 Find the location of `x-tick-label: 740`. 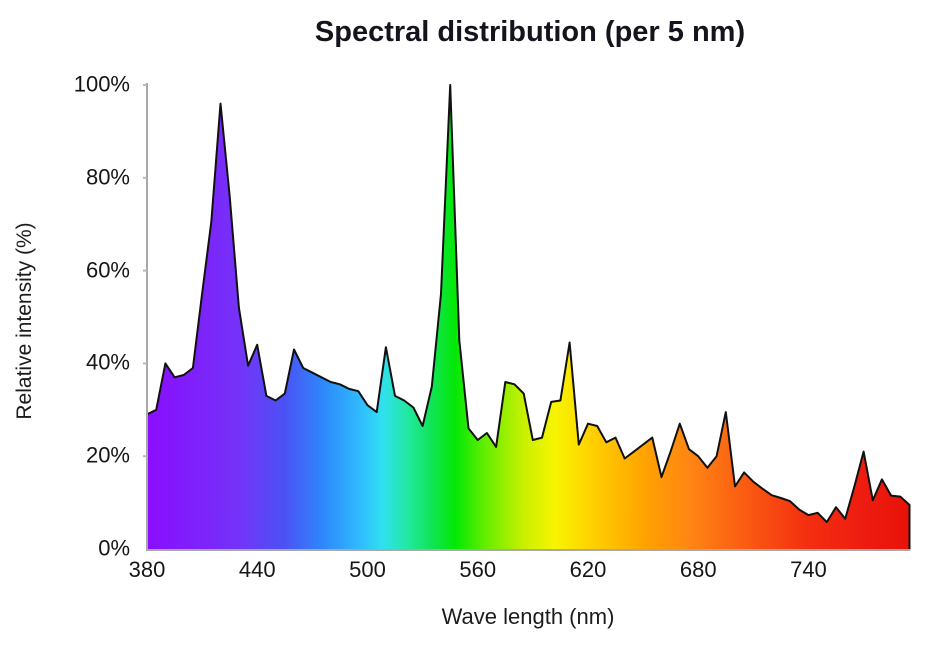

x-tick-label: 740 is located at coordinates (808, 569).